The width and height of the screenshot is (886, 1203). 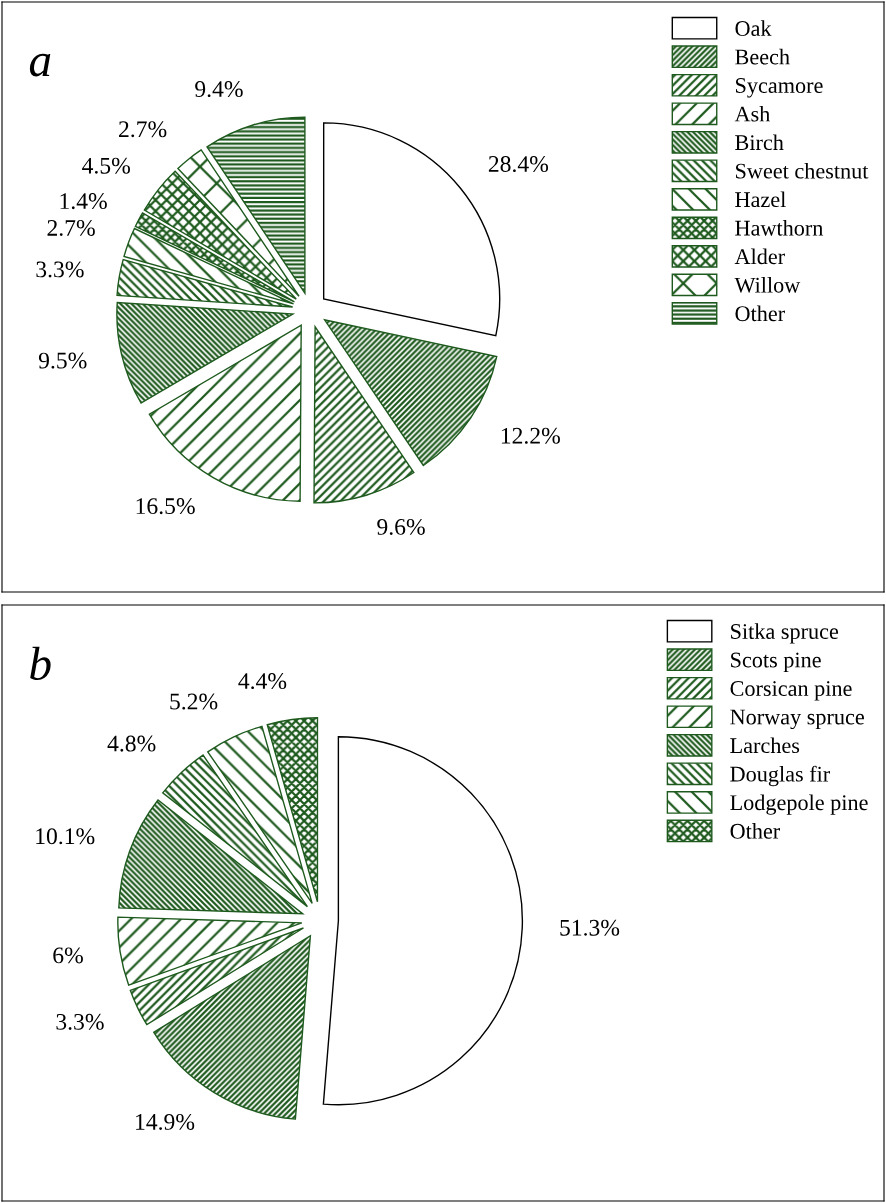 What do you see at coordinates (401, 526) in the screenshot?
I see `data-label: 9.6%` at bounding box center [401, 526].